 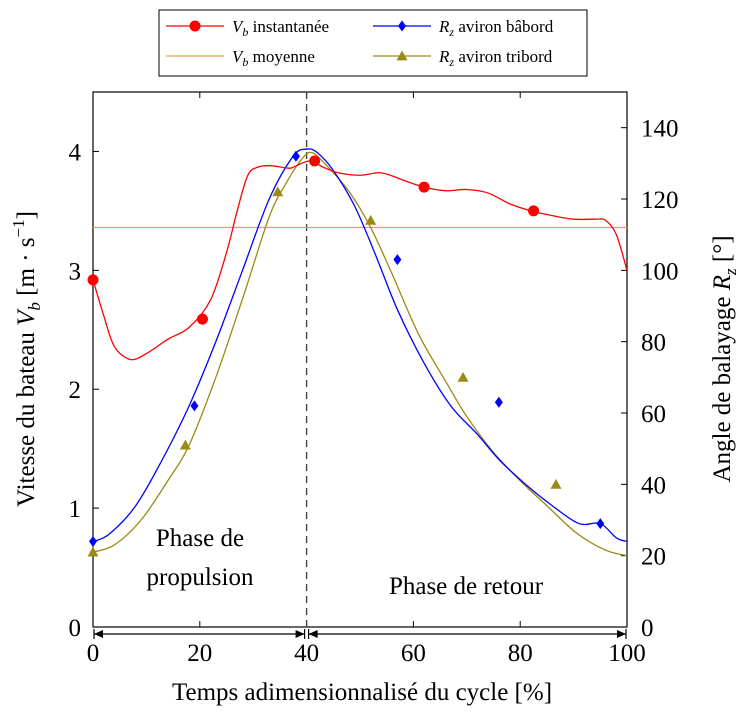 I want to click on svg-text: Vitesse du bateau Vb [m · s−1], so click(x=26, y=359).